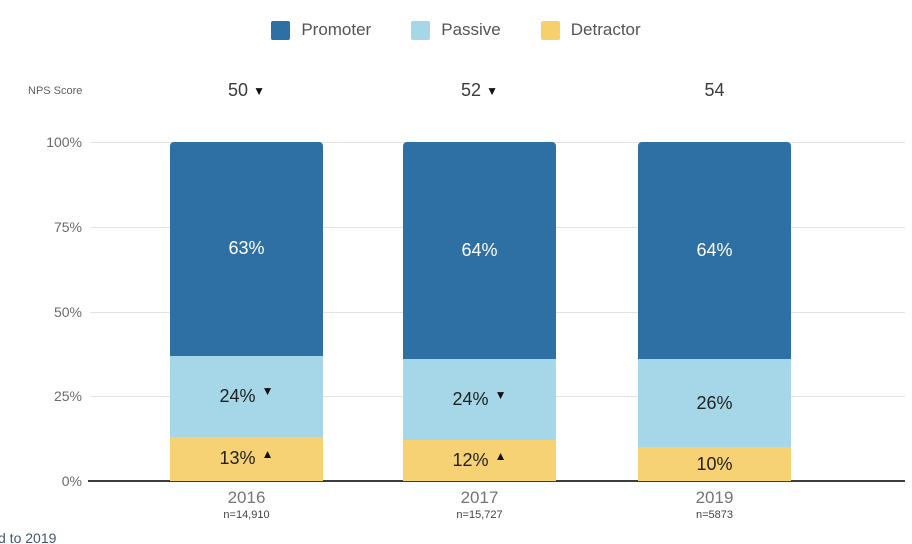 The height and width of the screenshot is (544, 912). I want to click on legend-item-passive: Passive, so click(456, 30).